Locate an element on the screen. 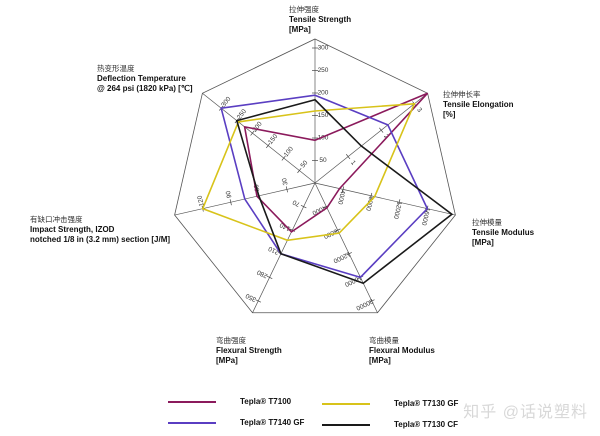 This screenshot has width=600, height=436. svg-text: 2 is located at coordinates (386, 136).